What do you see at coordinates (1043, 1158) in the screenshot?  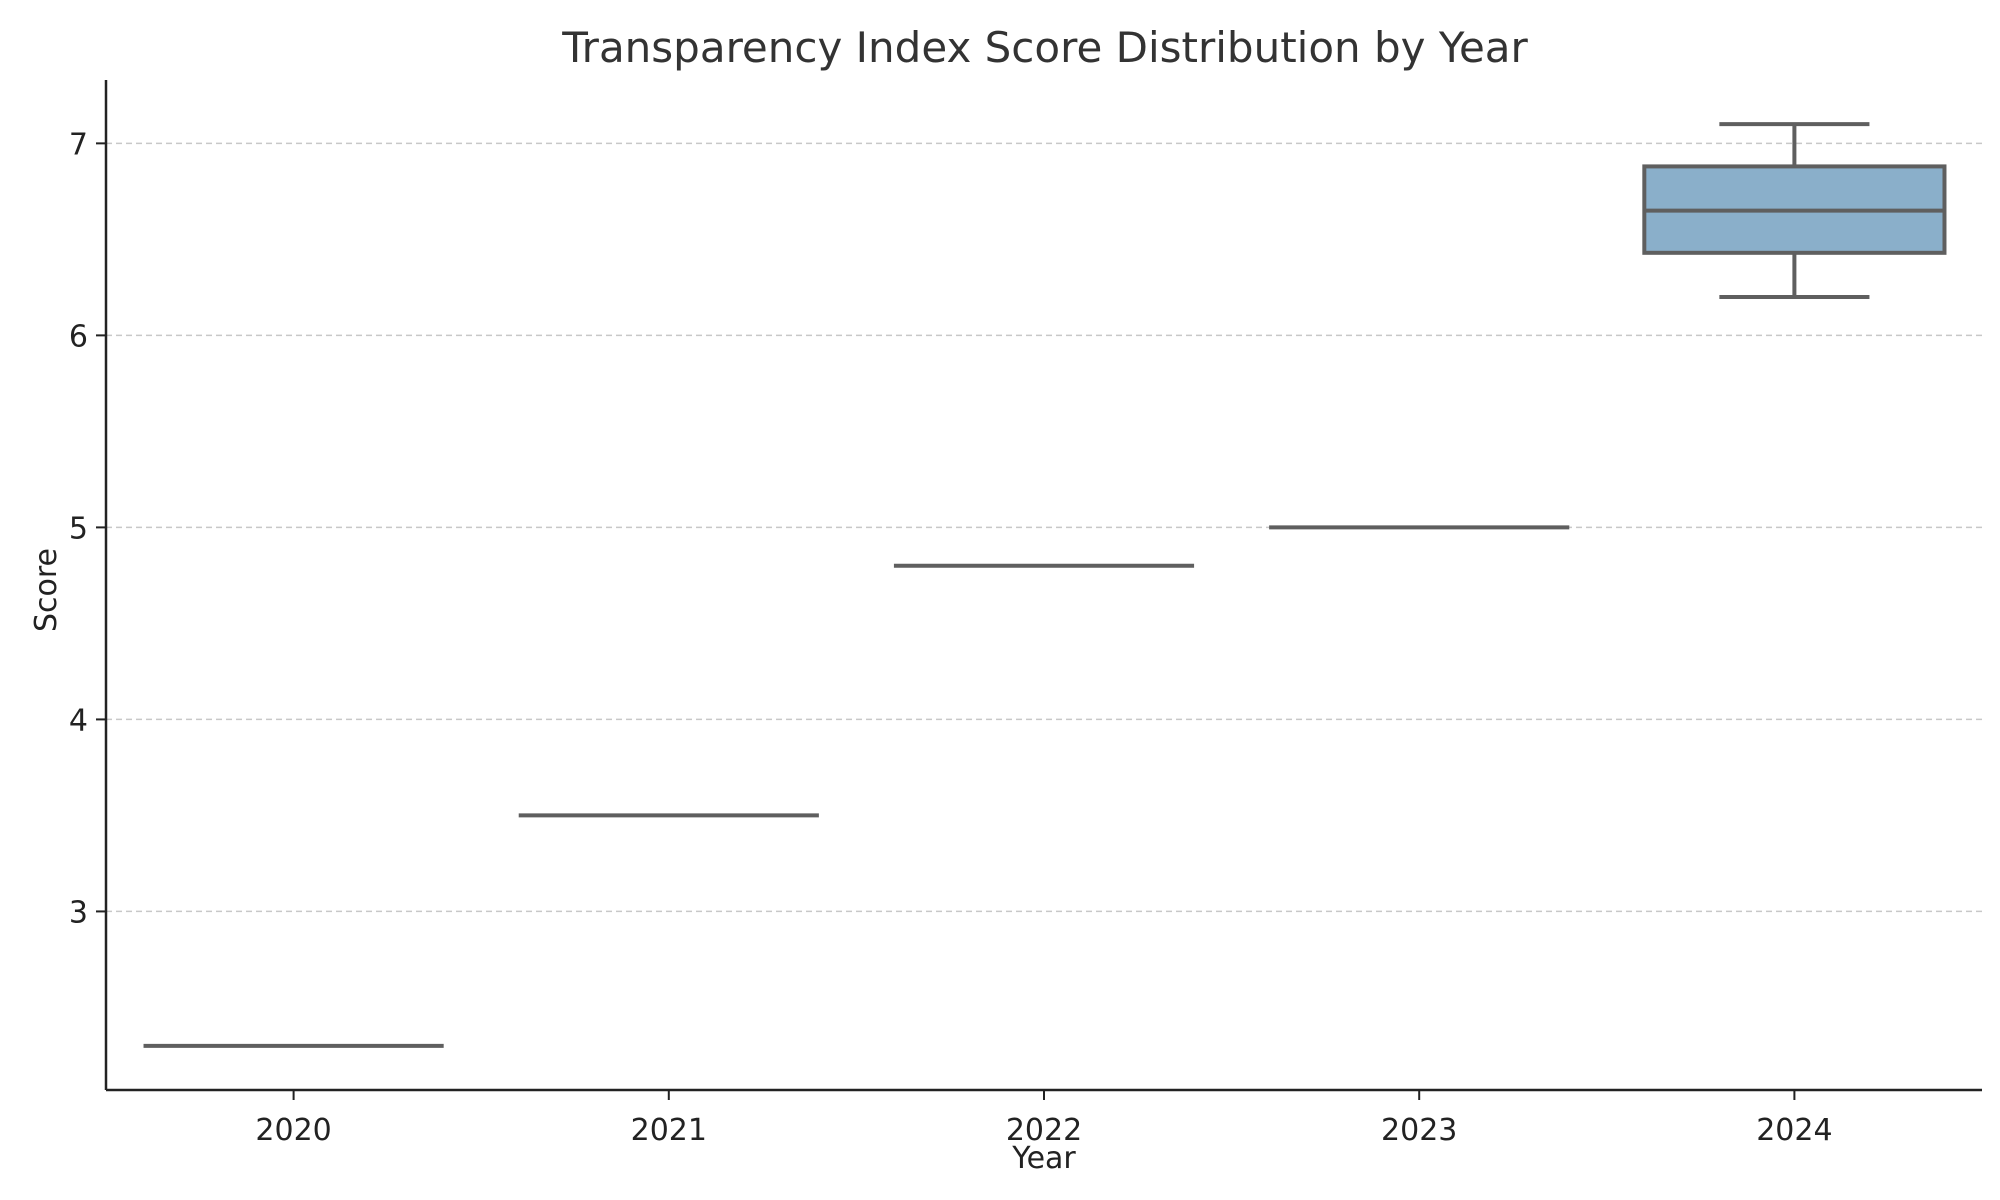 I see `x-axis-label: Year` at bounding box center [1043, 1158].